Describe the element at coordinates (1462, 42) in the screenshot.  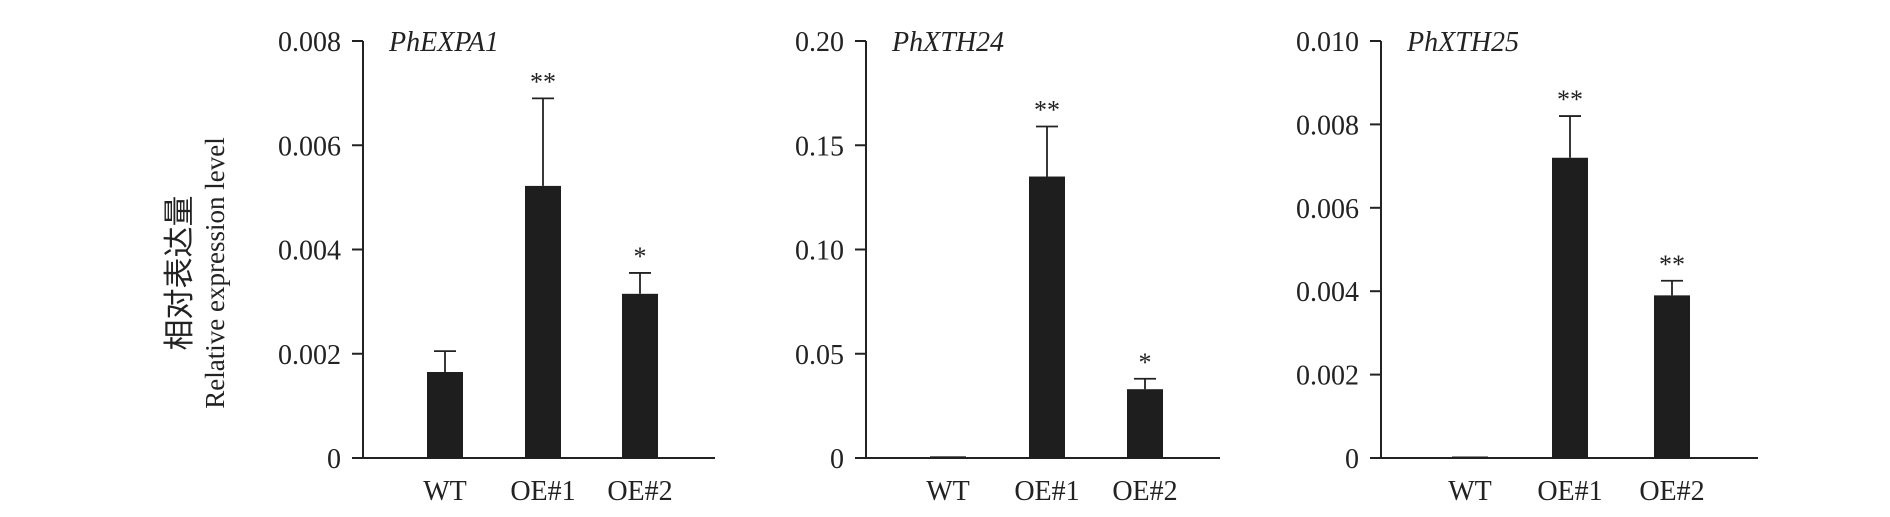
I see `panel-3-title: PhXTH25` at that location.